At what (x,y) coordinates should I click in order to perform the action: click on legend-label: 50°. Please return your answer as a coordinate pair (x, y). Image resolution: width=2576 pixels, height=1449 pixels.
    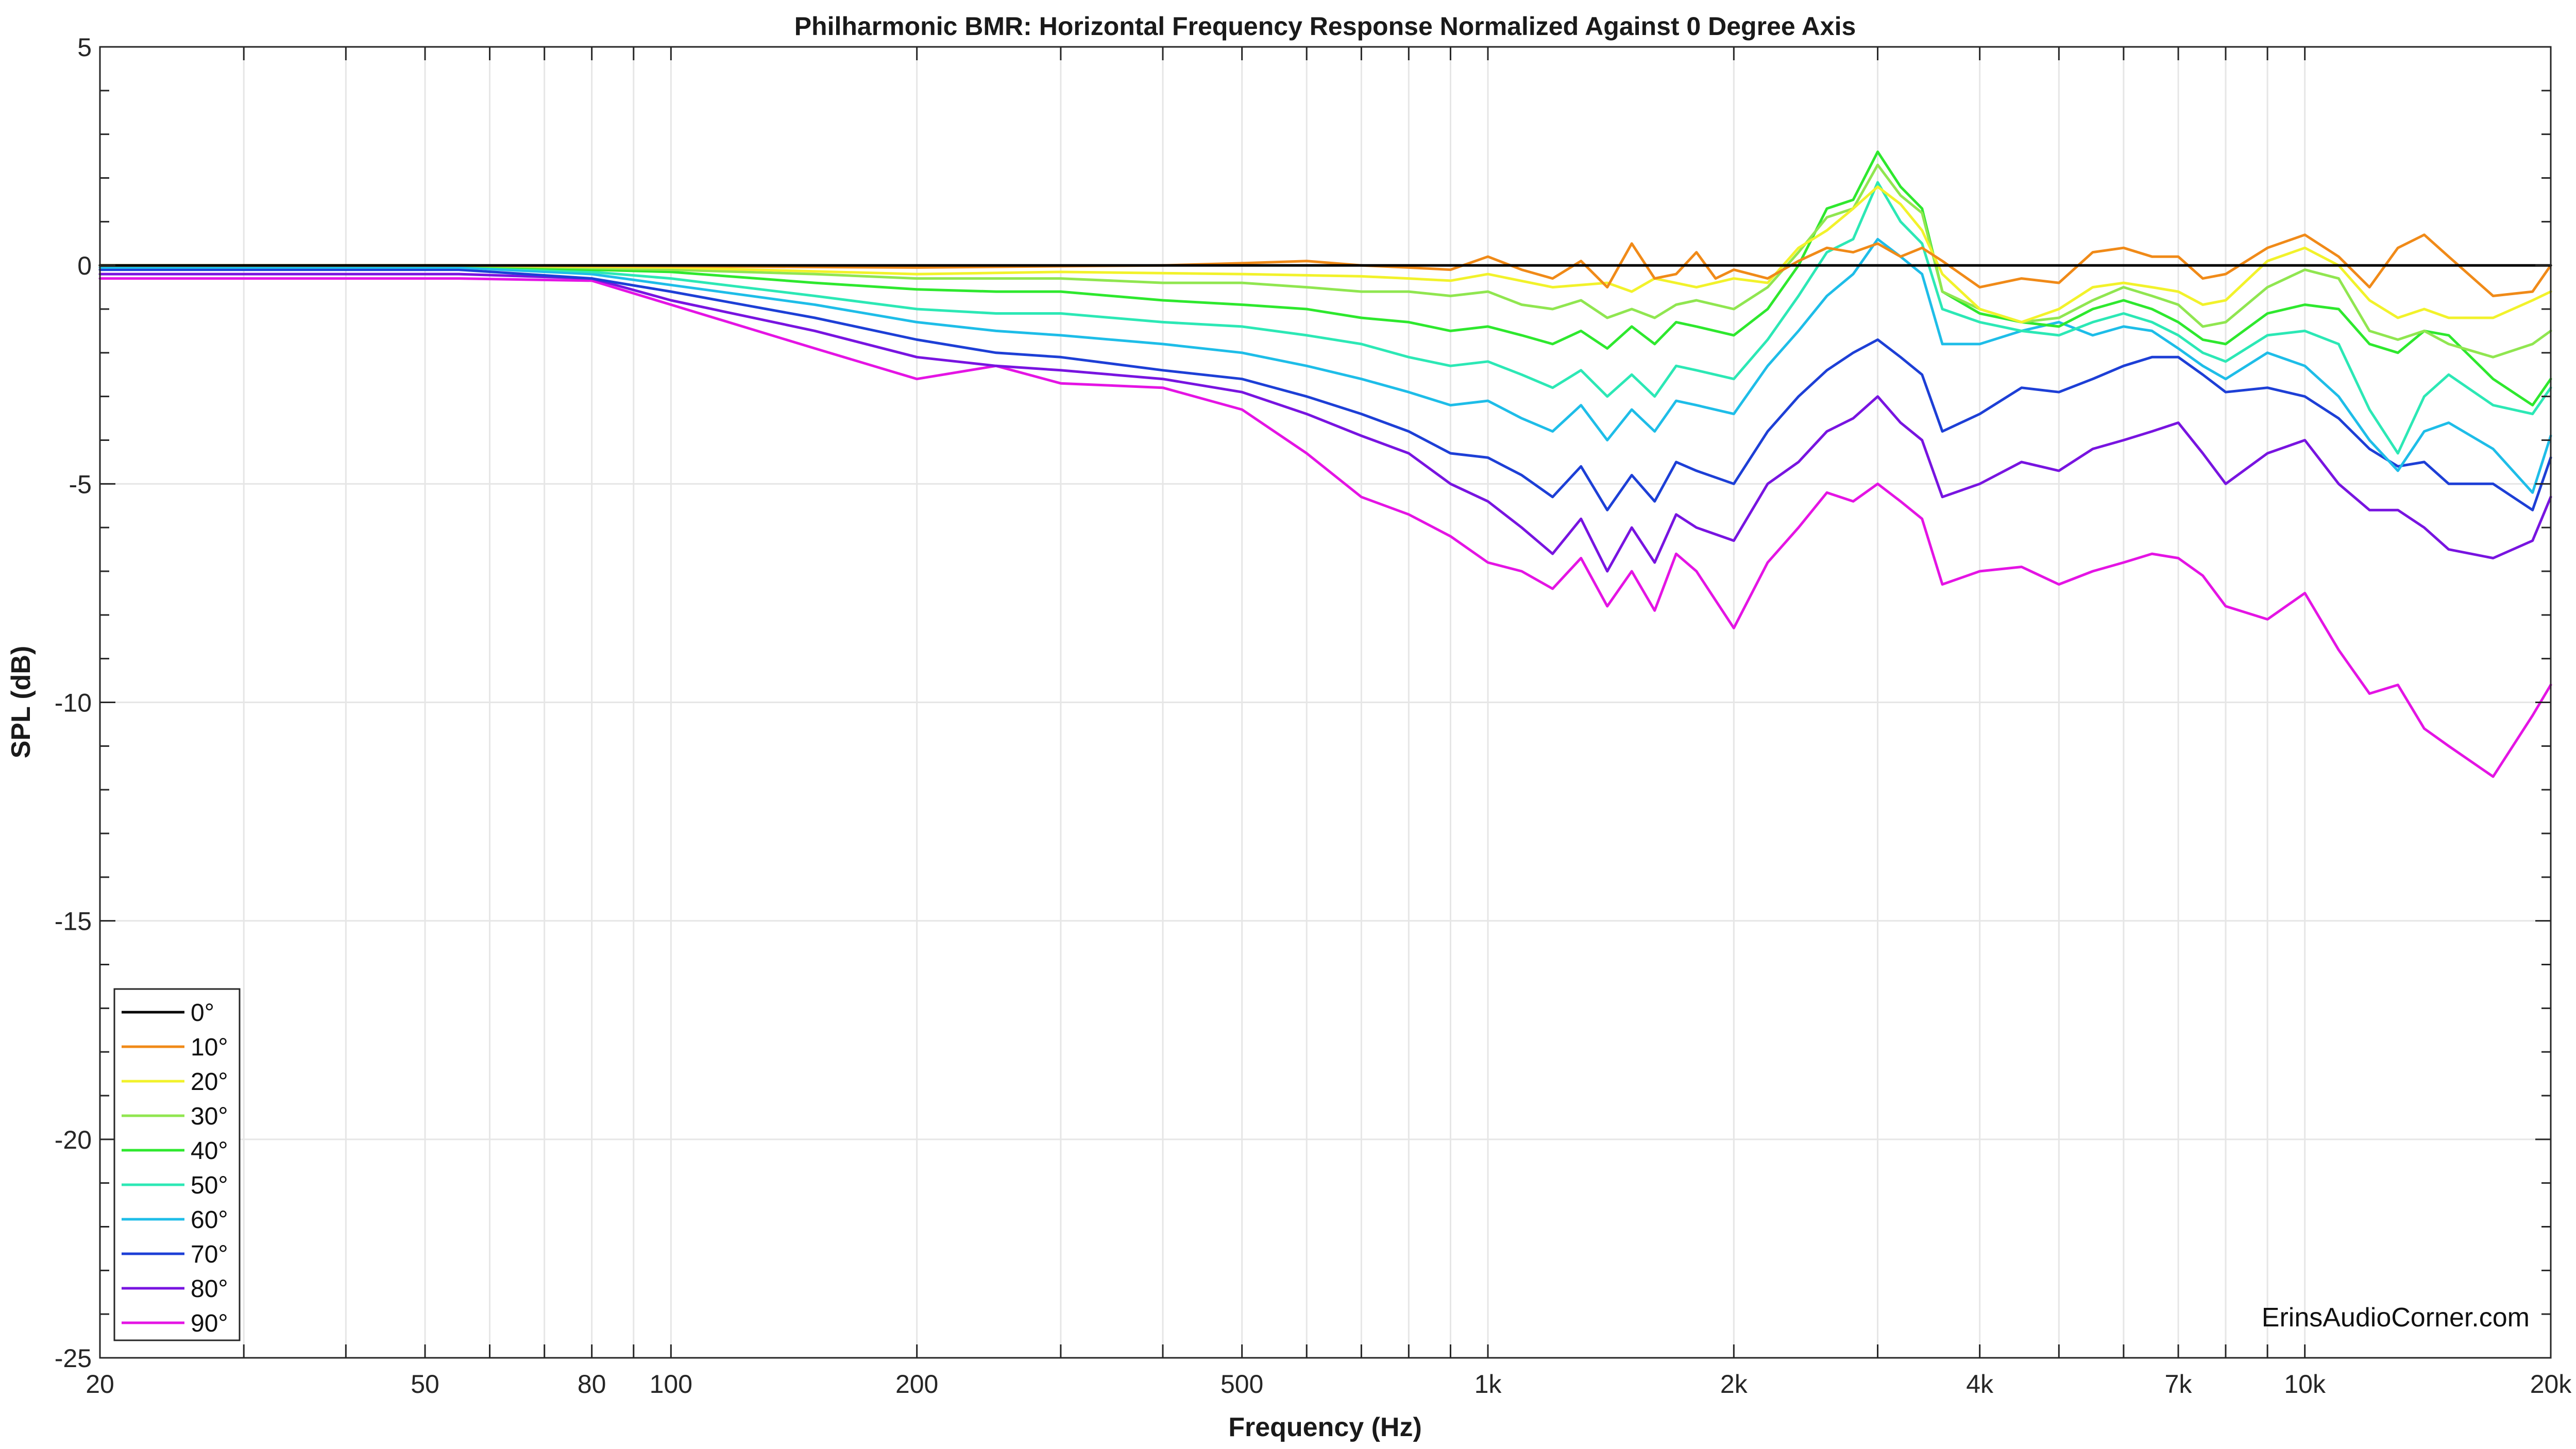
    Looking at the image, I should click on (209, 1185).